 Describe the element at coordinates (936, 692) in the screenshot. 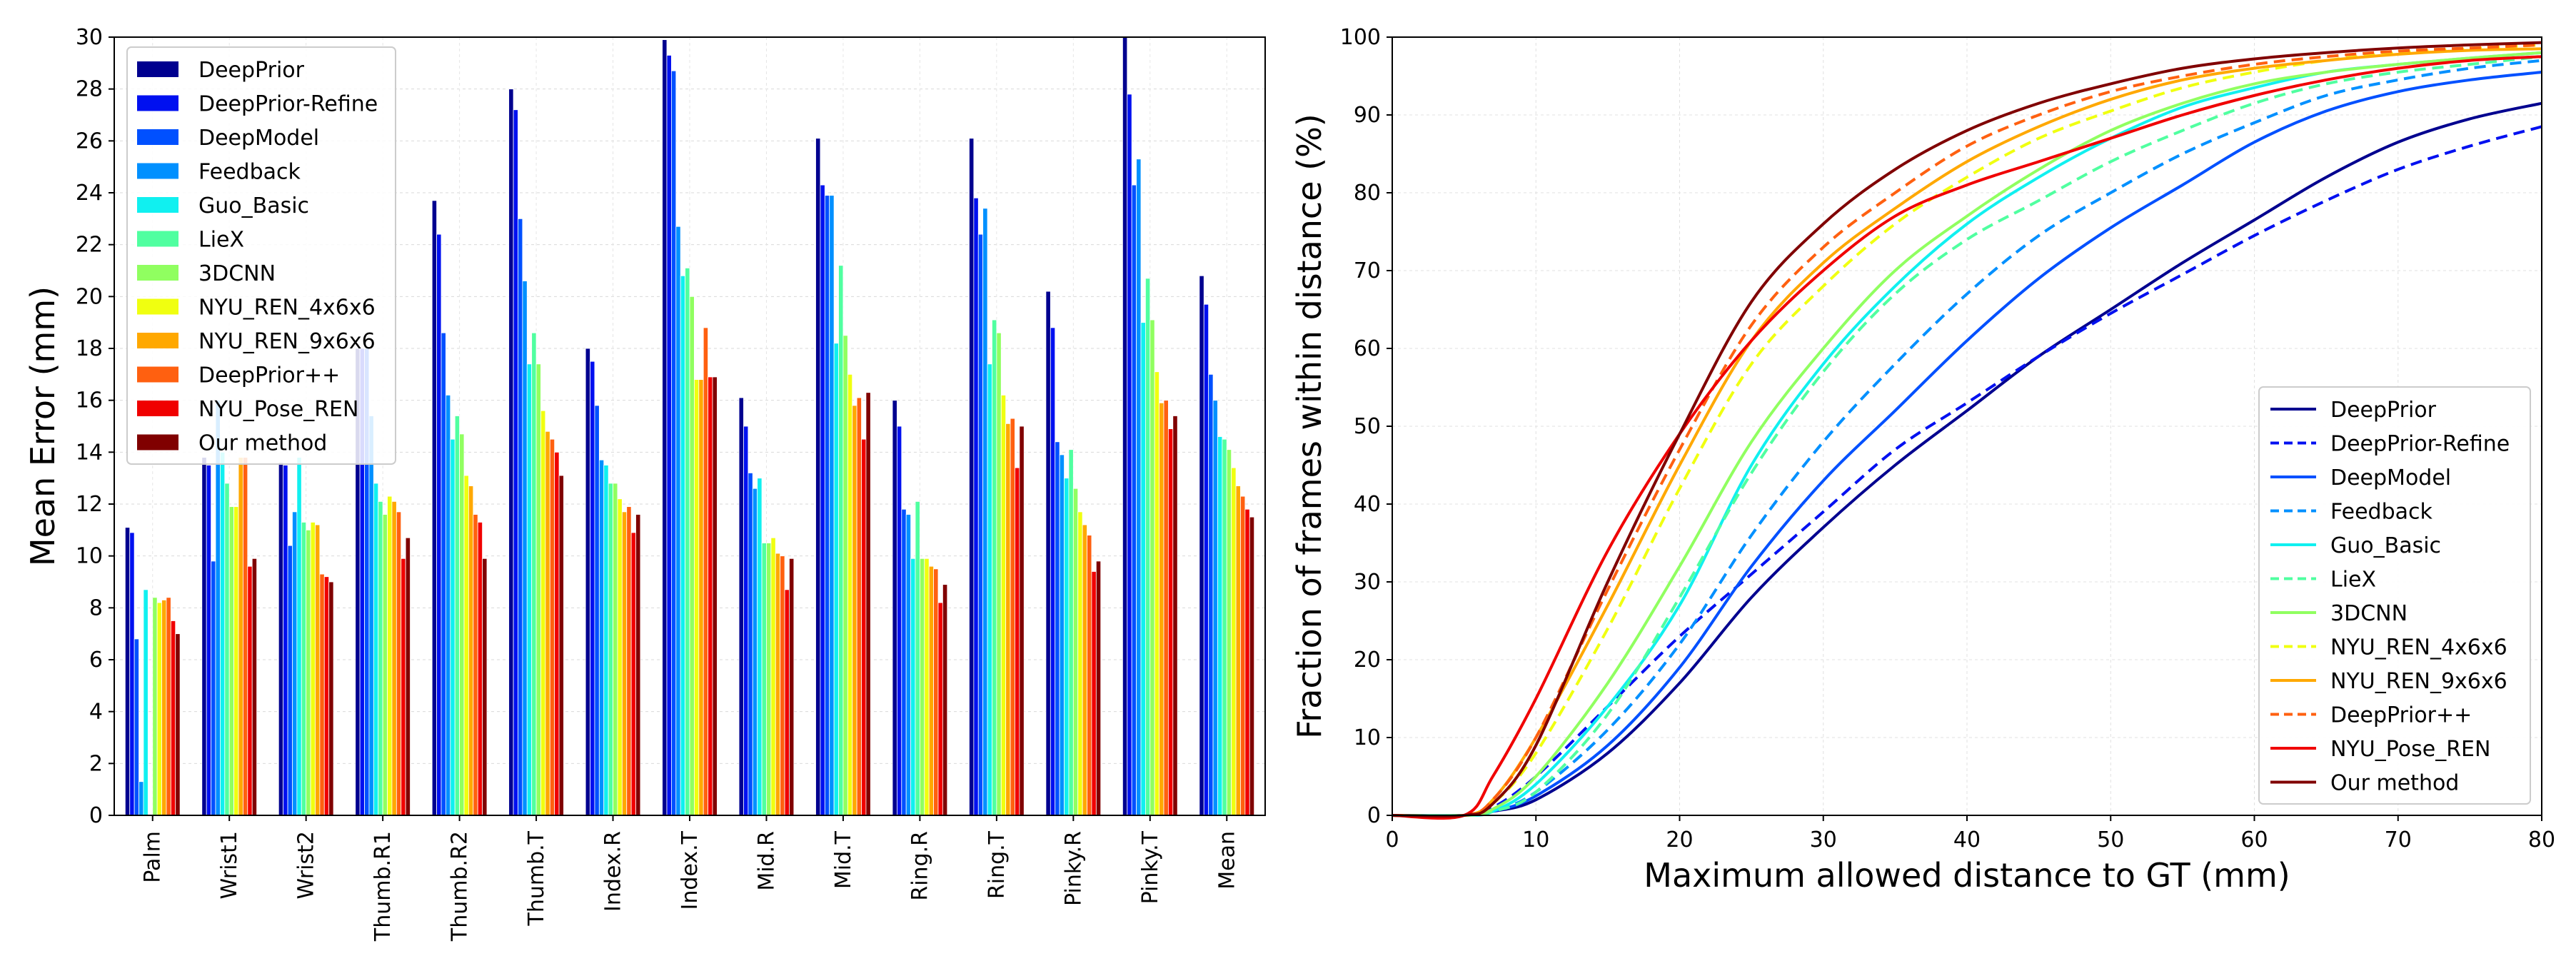

I see `bar-deepprior-ring-r` at that location.